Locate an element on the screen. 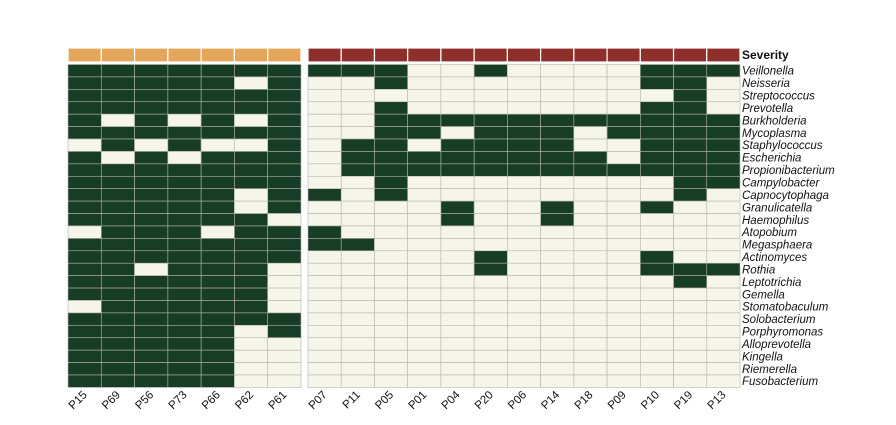 This screenshot has height=425, width=896. cell-fusobacterium-p07 is located at coordinates (324, 381).